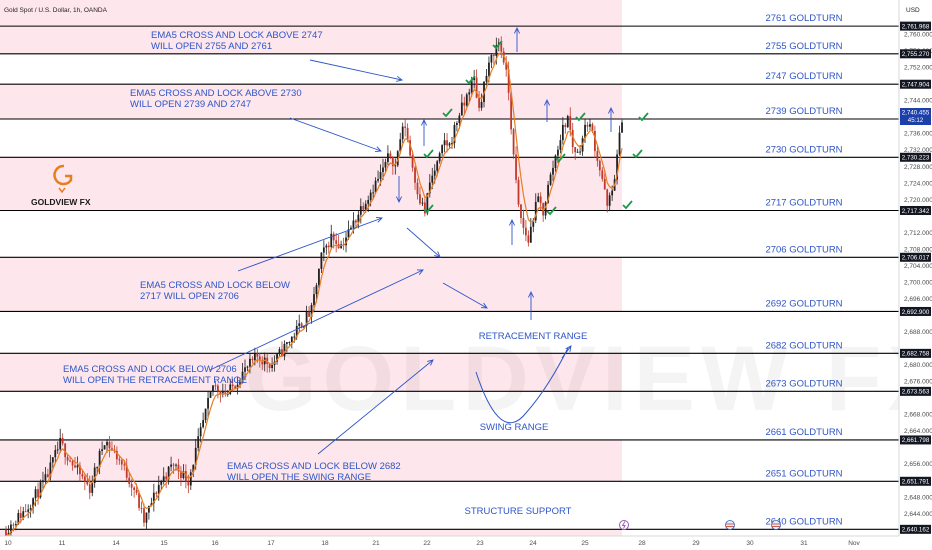  What do you see at coordinates (8, 543) in the screenshot?
I see `x-tick-label: 10` at bounding box center [8, 543].